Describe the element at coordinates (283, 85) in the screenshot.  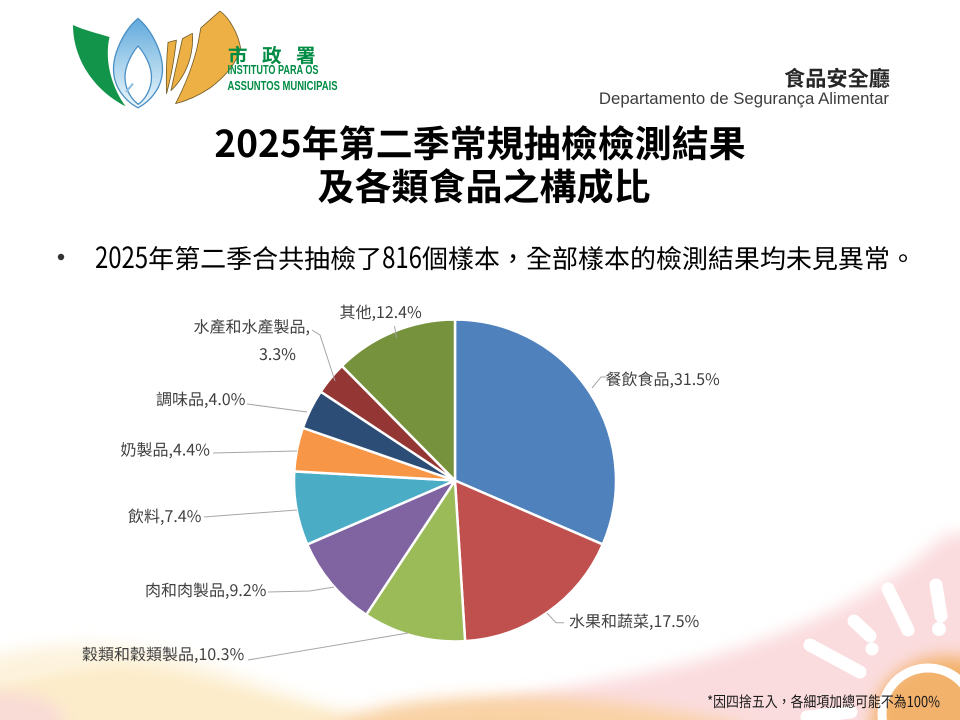
I see `svg-text: ASSUNTOS MUNICIPAIS` at that location.